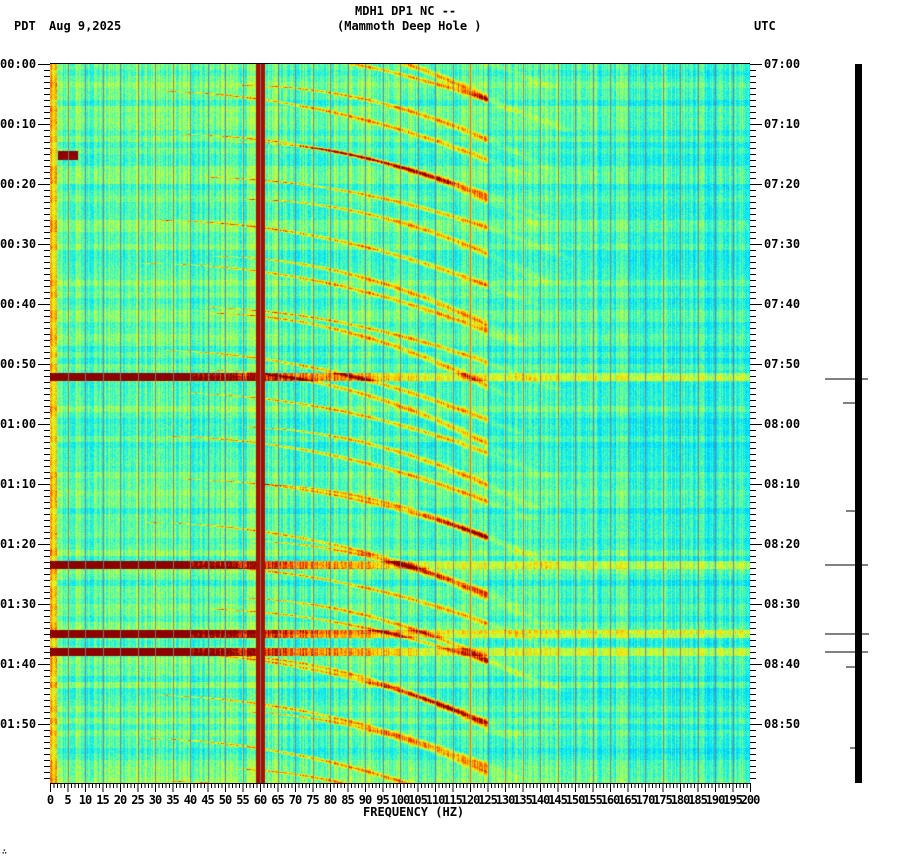 The image size is (902, 864). What do you see at coordinates (260, 800) in the screenshot?
I see `x-tick-label: 60` at bounding box center [260, 800].